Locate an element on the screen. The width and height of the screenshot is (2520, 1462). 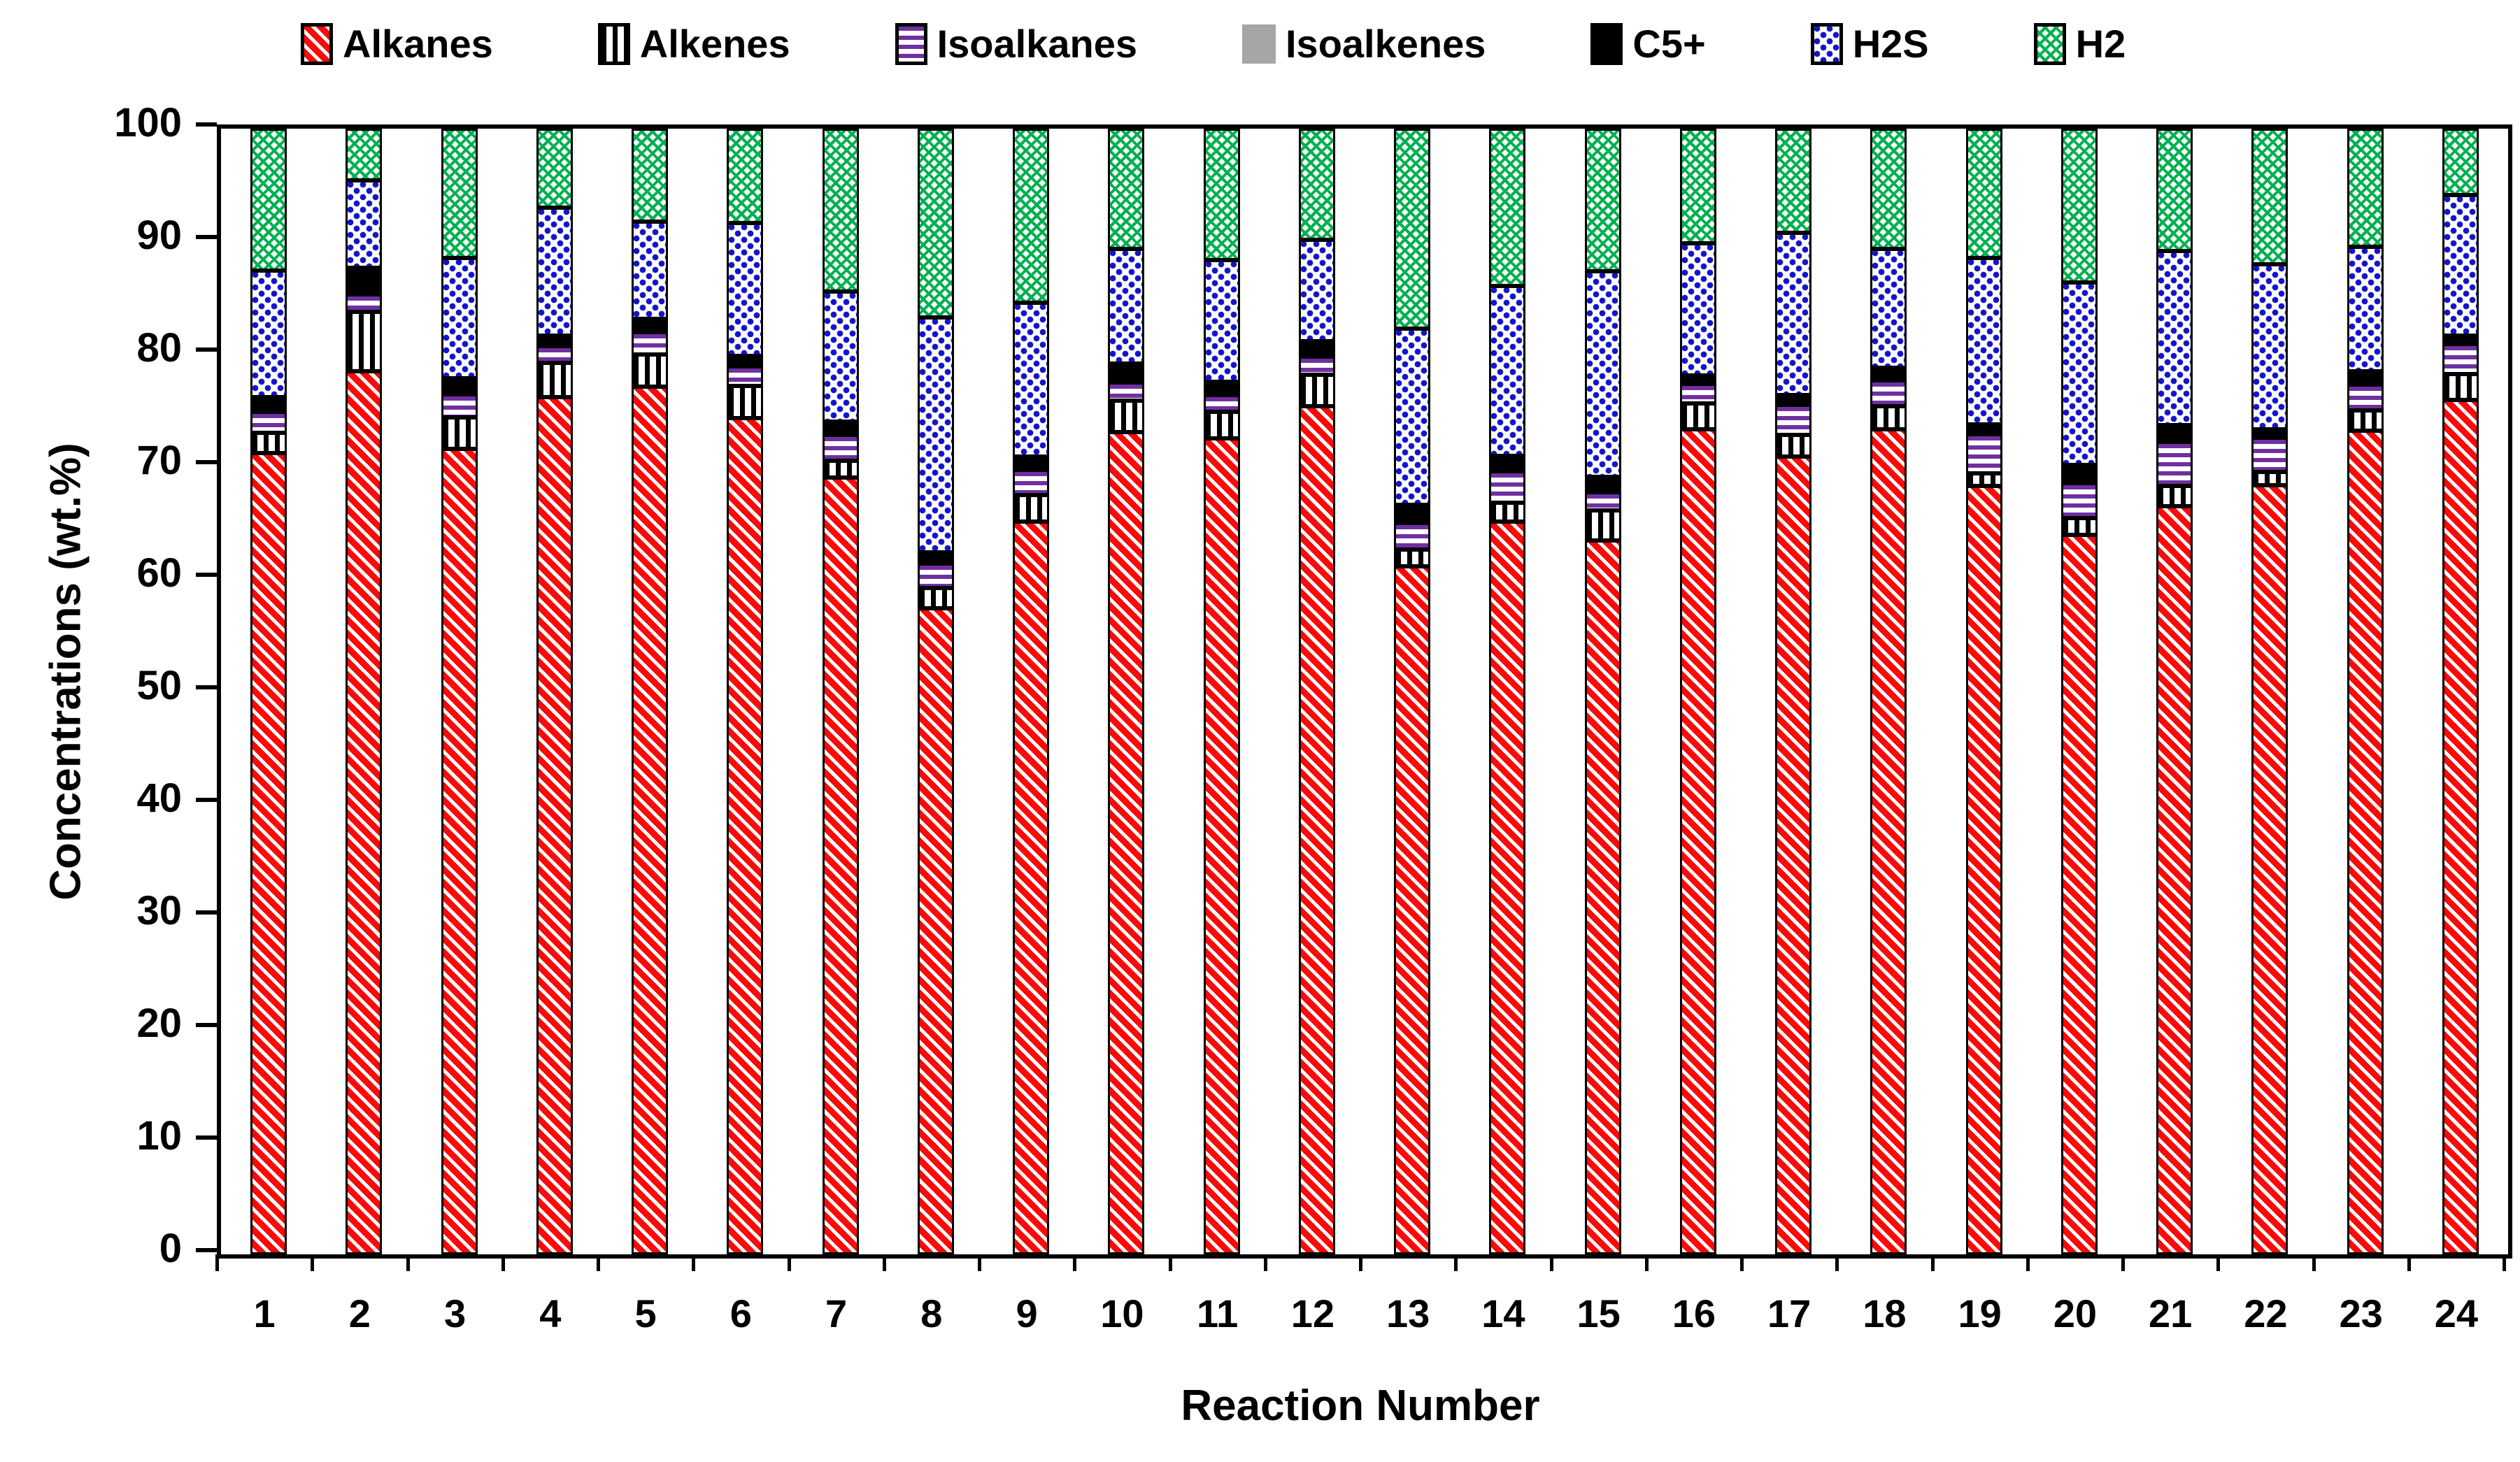
legend-label: Alkenes is located at coordinates (714, 44).